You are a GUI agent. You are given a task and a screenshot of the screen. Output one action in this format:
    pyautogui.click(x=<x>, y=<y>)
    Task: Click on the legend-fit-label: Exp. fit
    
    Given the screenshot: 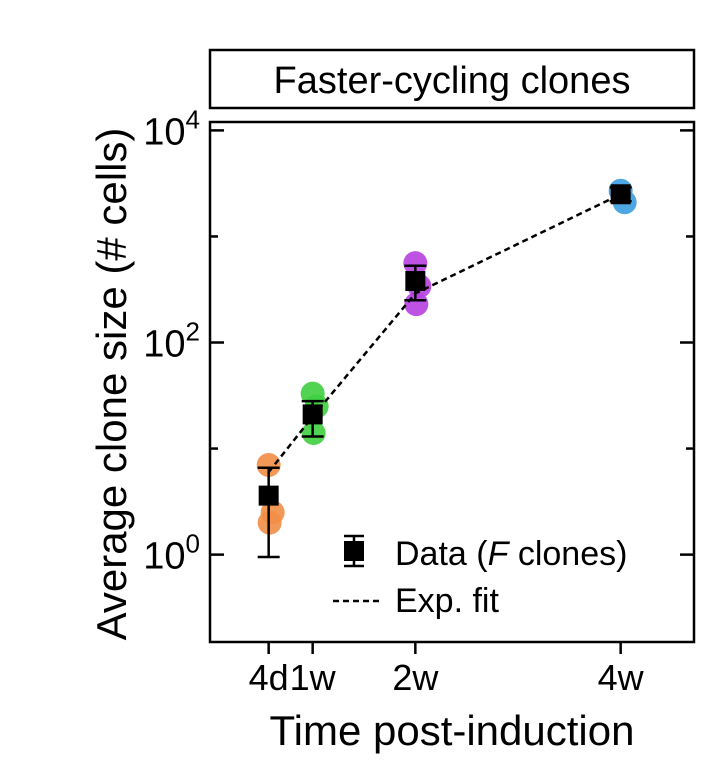 What is the action you would take?
    pyautogui.click(x=447, y=601)
    